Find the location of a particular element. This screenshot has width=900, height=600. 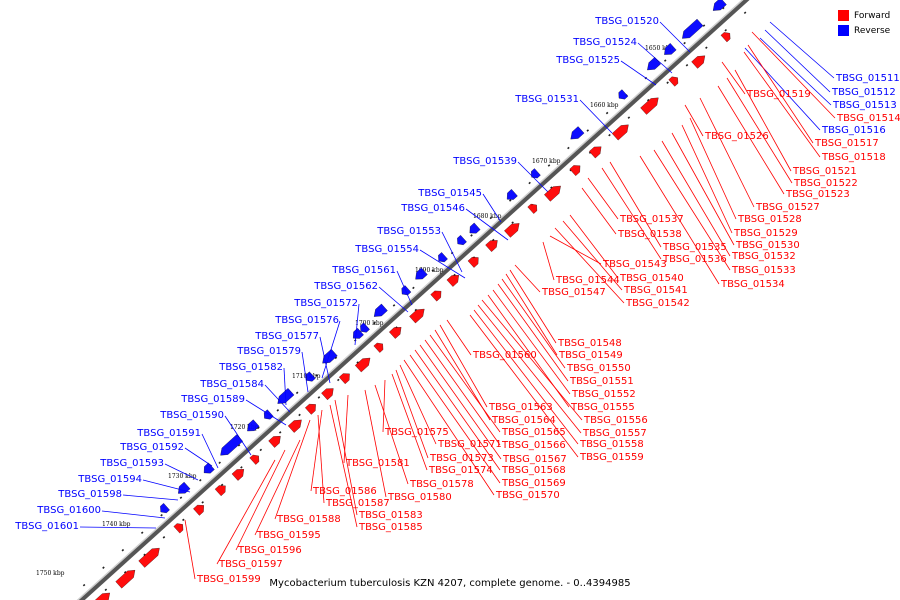

forward-gene-label: TBSG_01535 is located at coordinates (694, 247).